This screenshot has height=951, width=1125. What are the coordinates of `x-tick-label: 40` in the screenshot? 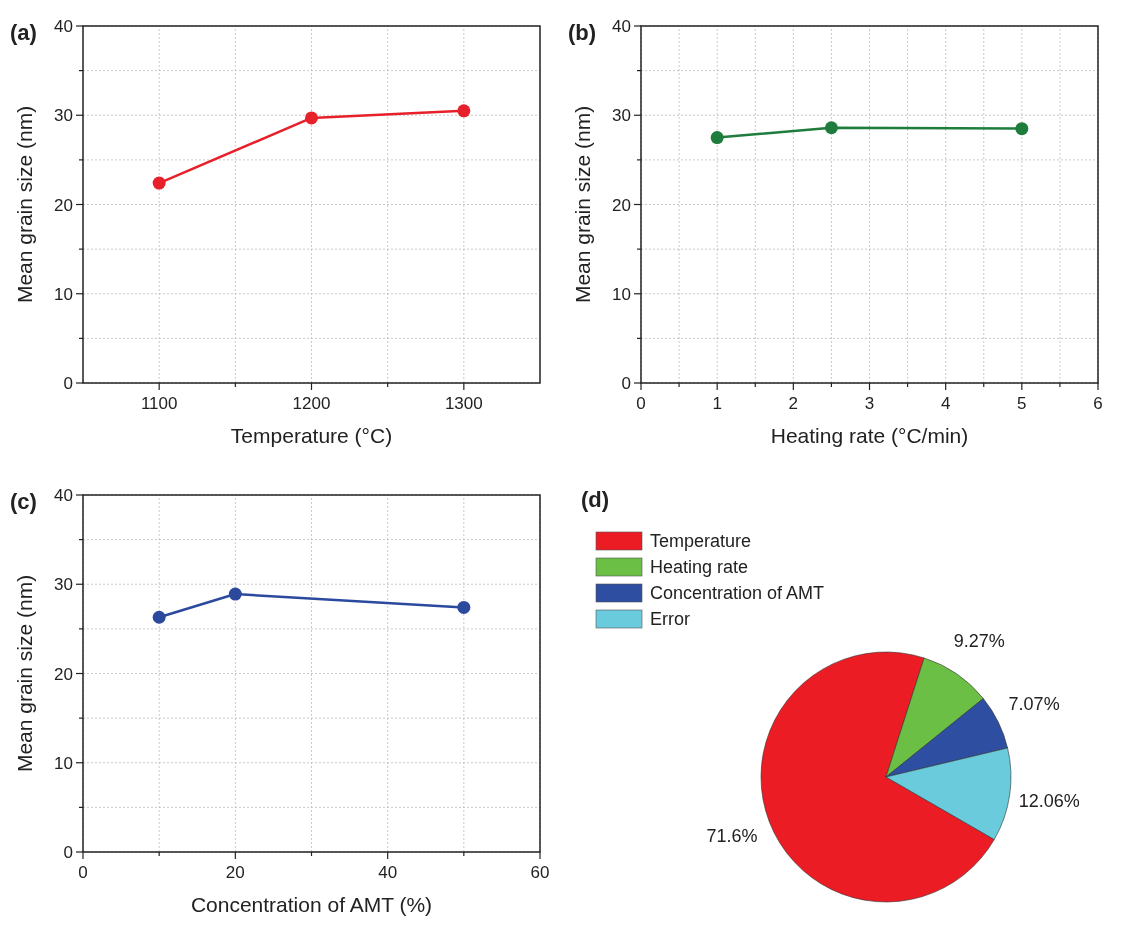 It's located at (388, 872).